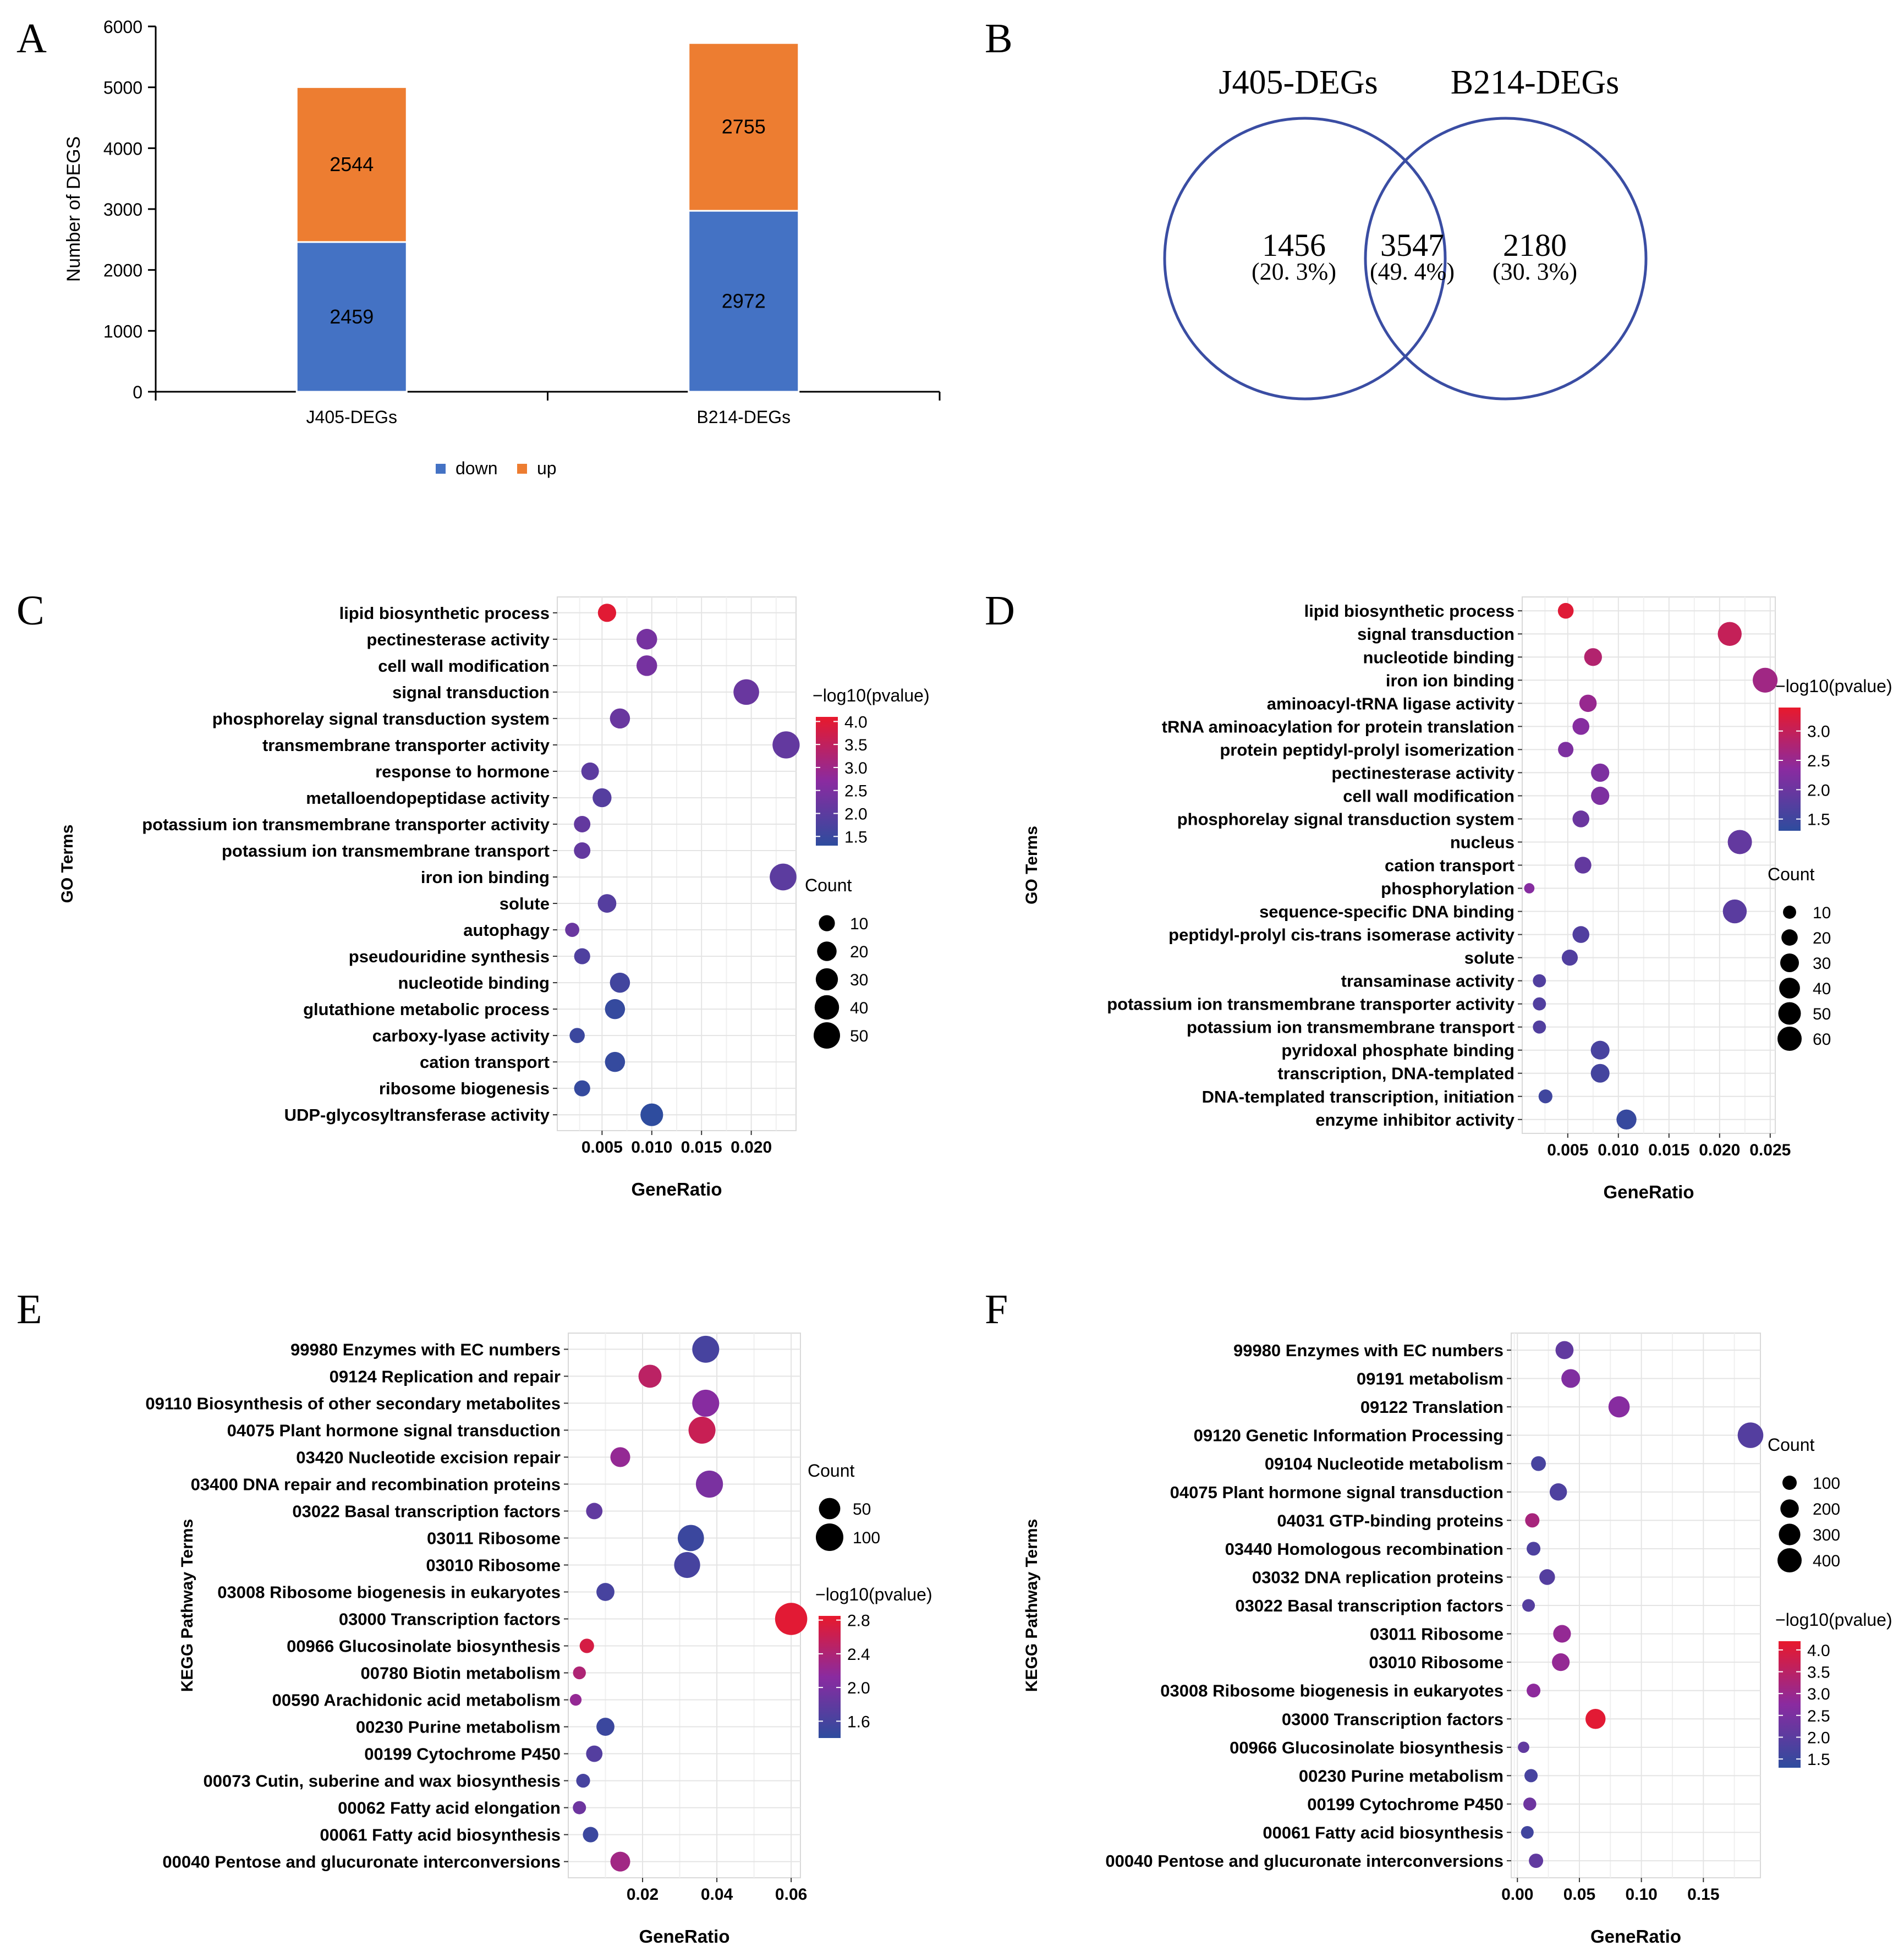  Describe the element at coordinates (394, 1430) in the screenshot. I see `term-label: 04075 Plant hormone signal transduction` at that location.